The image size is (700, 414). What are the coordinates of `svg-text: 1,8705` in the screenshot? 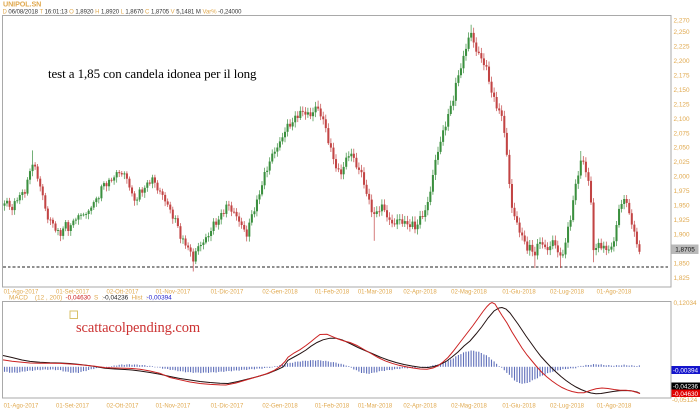 It's located at (685, 250).